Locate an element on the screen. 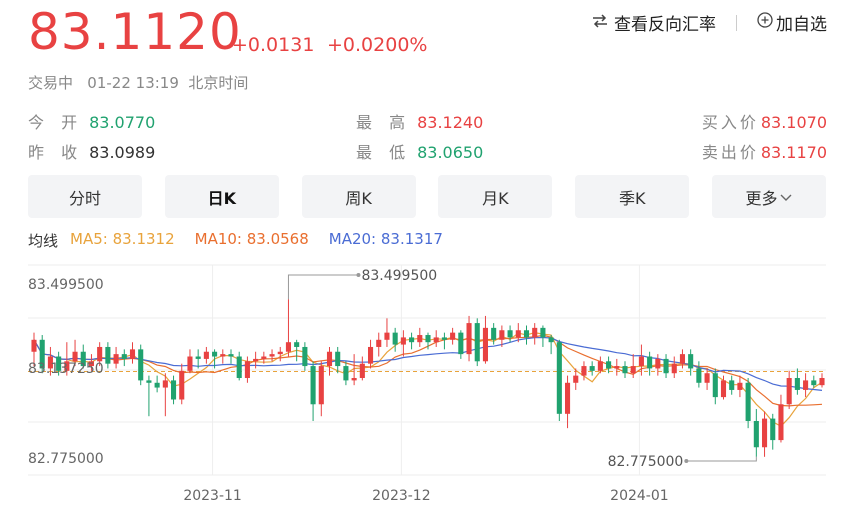  ma20-value: MA20: 83.1317 is located at coordinates (385, 239).